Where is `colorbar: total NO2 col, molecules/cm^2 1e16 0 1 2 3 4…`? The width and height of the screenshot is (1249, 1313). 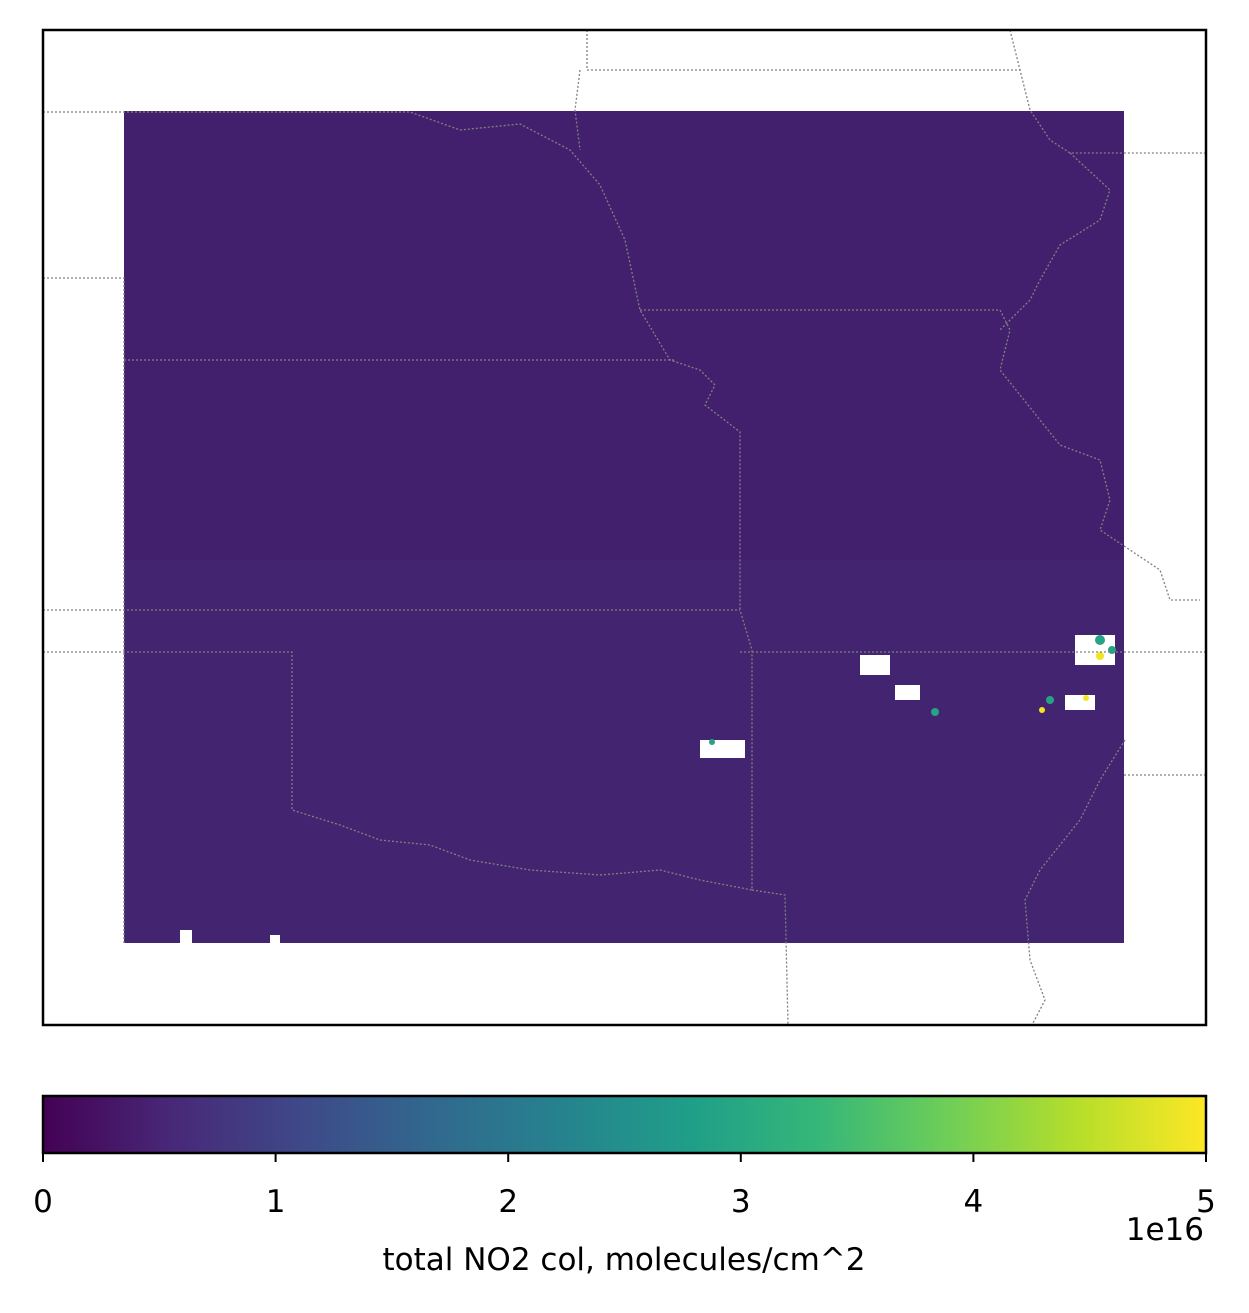 colorbar: total NO2 col, molecules/cm^2 1e16 0 1 2 3 4… is located at coordinates (624, 1186).